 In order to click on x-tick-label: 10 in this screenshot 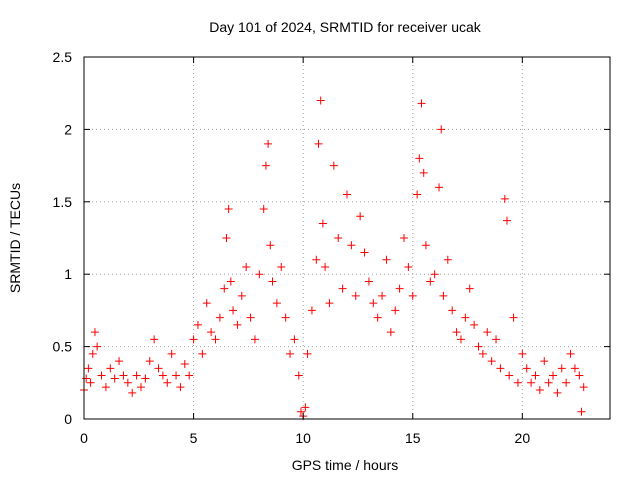, I will do `click(303, 438)`.